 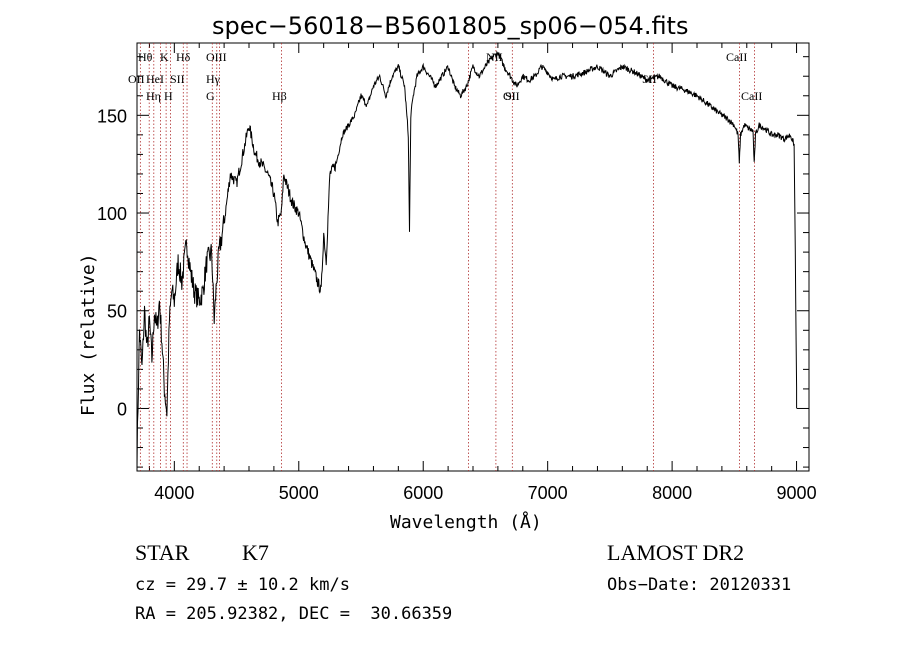 I want to click on spectral-line-label: HeI, so click(x=155, y=79).